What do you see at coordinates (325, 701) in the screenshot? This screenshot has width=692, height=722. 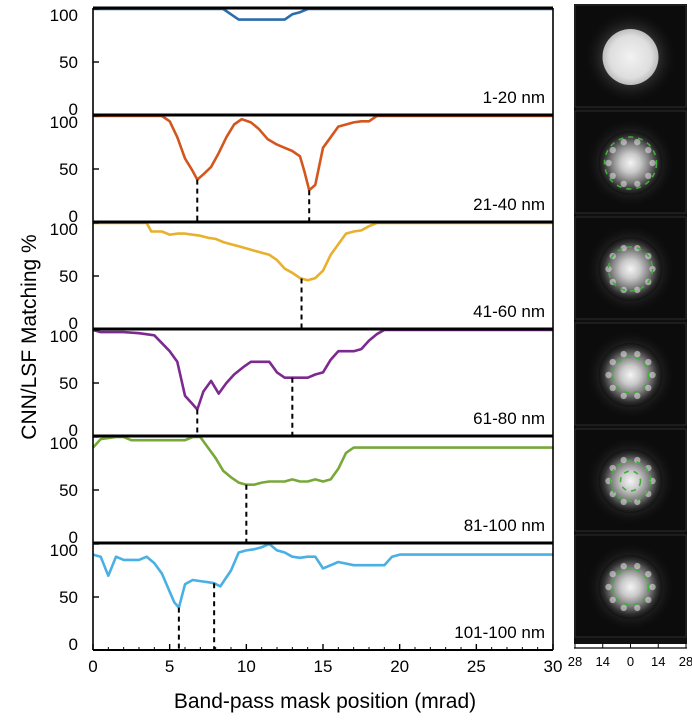 I see `x-axis-title: Band-pass mask position (mrad)` at bounding box center [325, 701].